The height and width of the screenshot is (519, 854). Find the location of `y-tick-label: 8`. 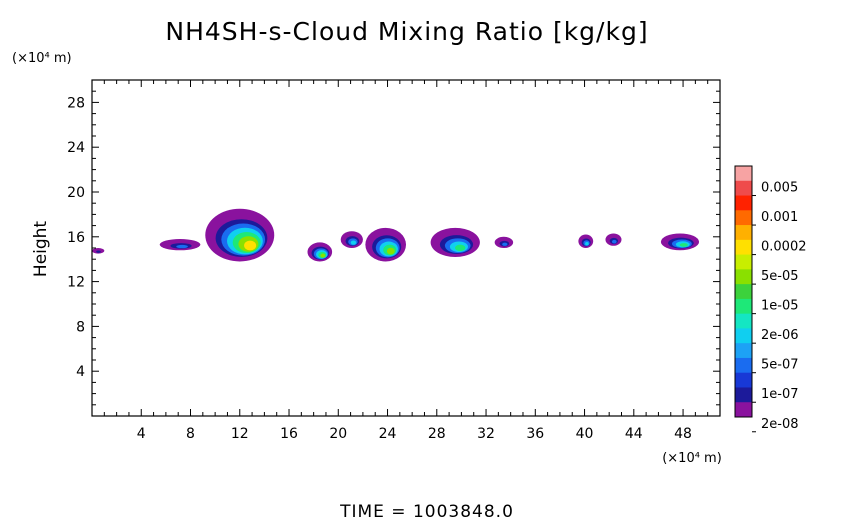

y-tick-label: 8 is located at coordinates (80, 327).